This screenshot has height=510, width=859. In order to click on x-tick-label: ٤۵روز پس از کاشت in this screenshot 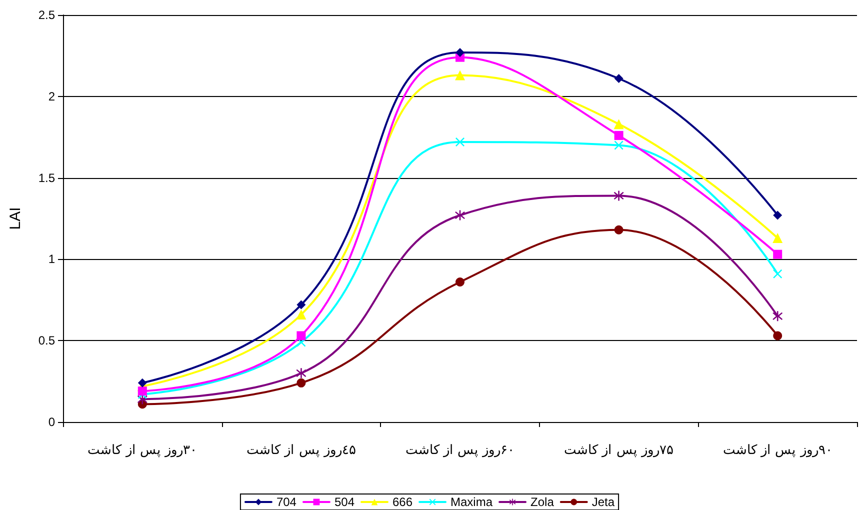, I will do `click(301, 450)`.